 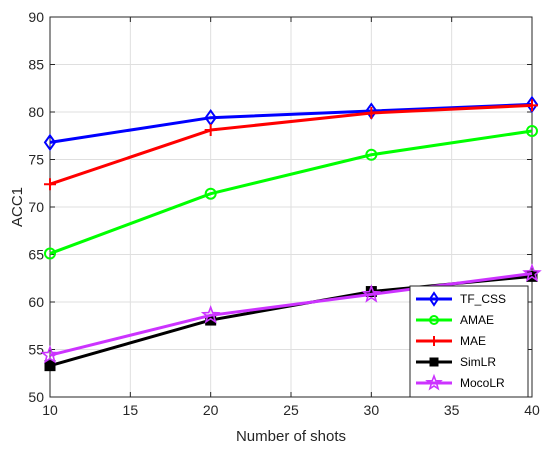 What do you see at coordinates (36, 302) in the screenshot?
I see `y-tick-label: 60` at bounding box center [36, 302].